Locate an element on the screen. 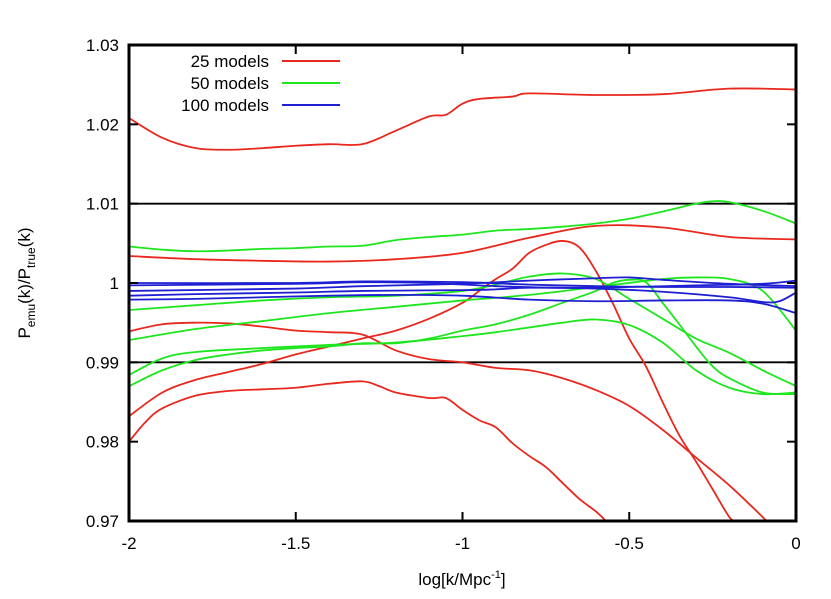 The image size is (831, 599). x-tick-label: -0.5 is located at coordinates (629, 543).